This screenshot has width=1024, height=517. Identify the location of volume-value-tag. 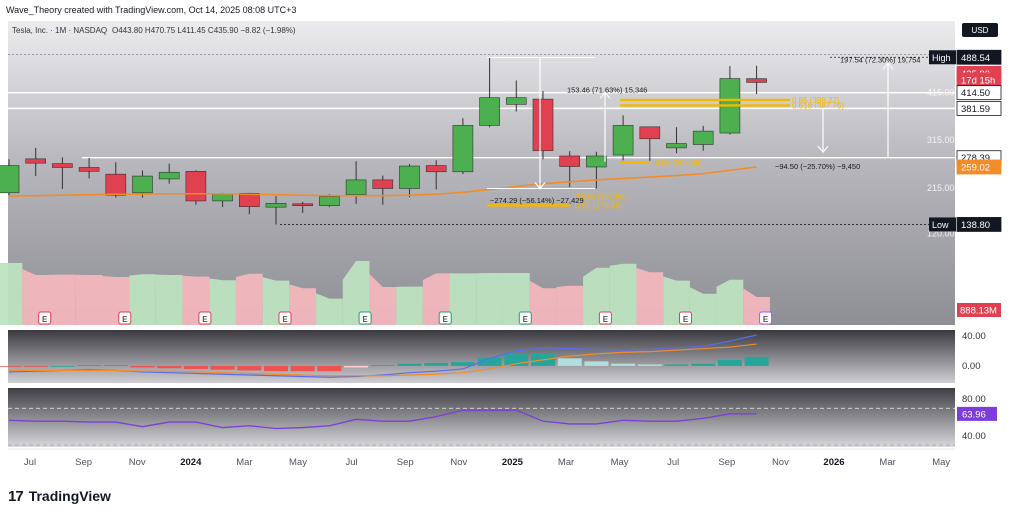
(979, 310).